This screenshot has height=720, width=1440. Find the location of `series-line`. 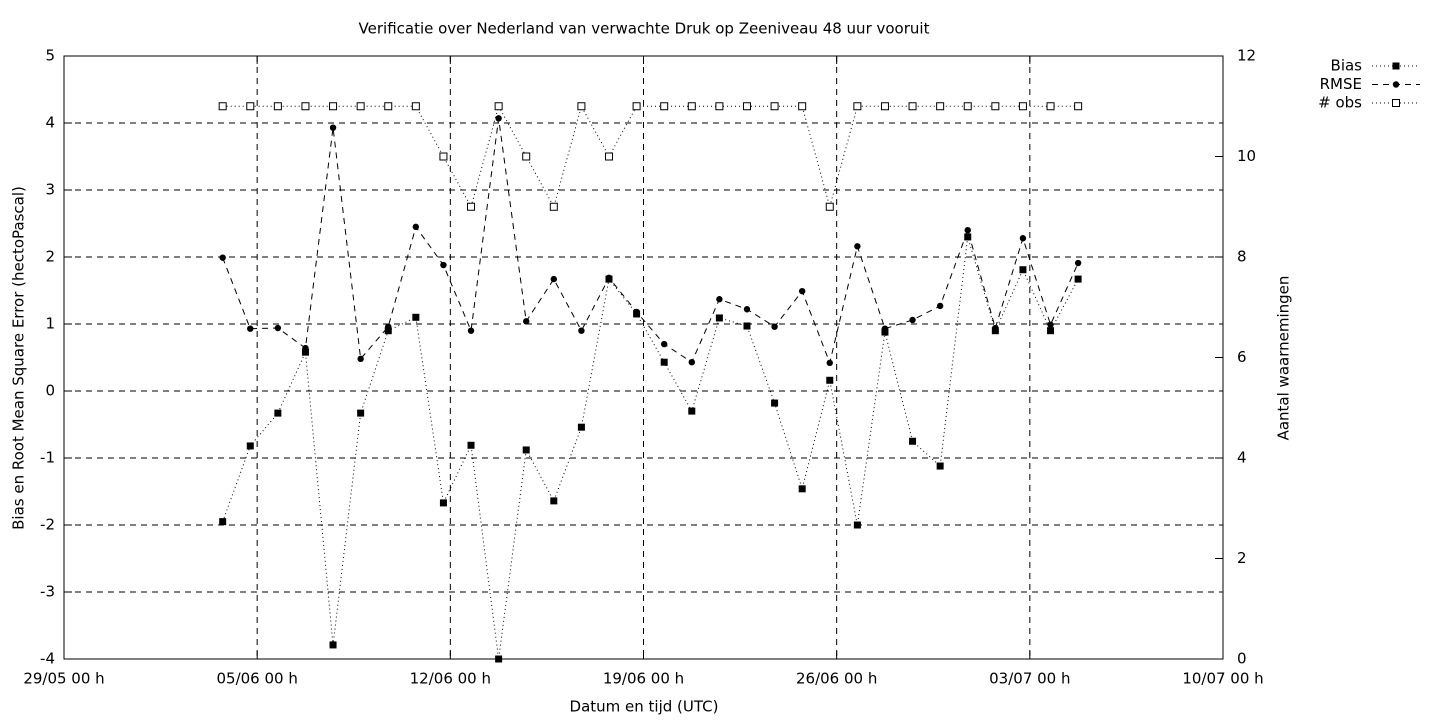

series-line is located at coordinates (650, 156).